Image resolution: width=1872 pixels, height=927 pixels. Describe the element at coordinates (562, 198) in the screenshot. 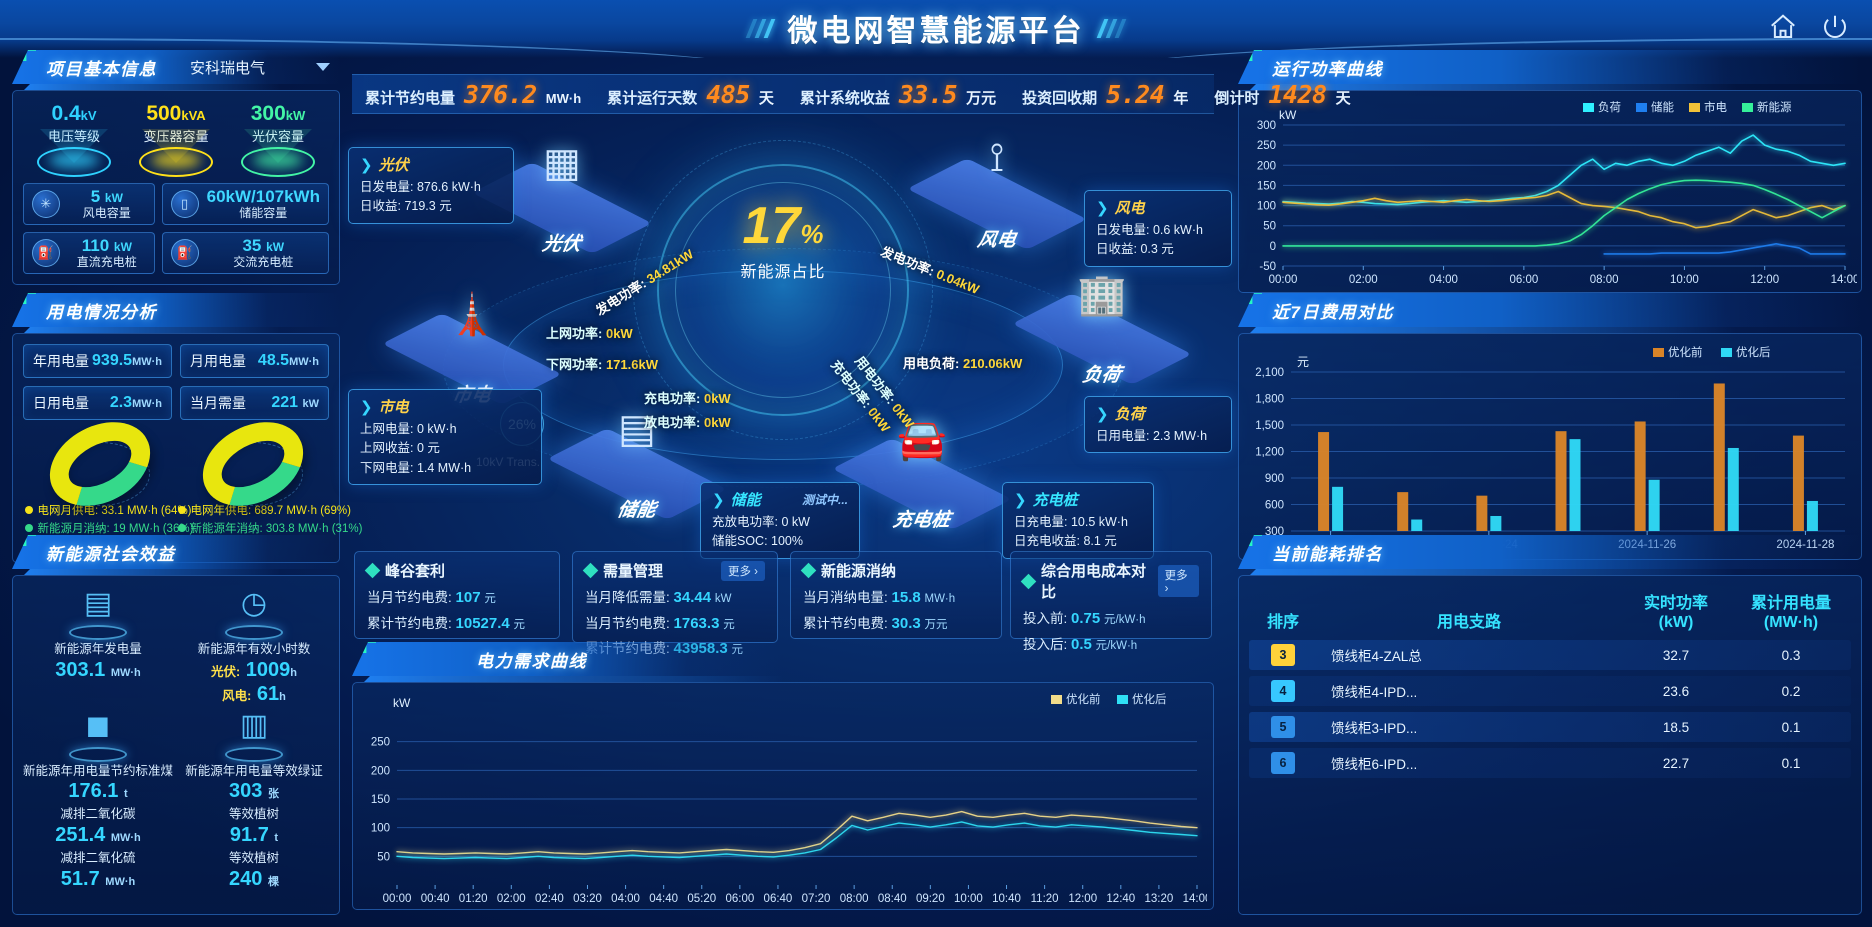

I see `node-pv: ▦ 光伏` at that location.